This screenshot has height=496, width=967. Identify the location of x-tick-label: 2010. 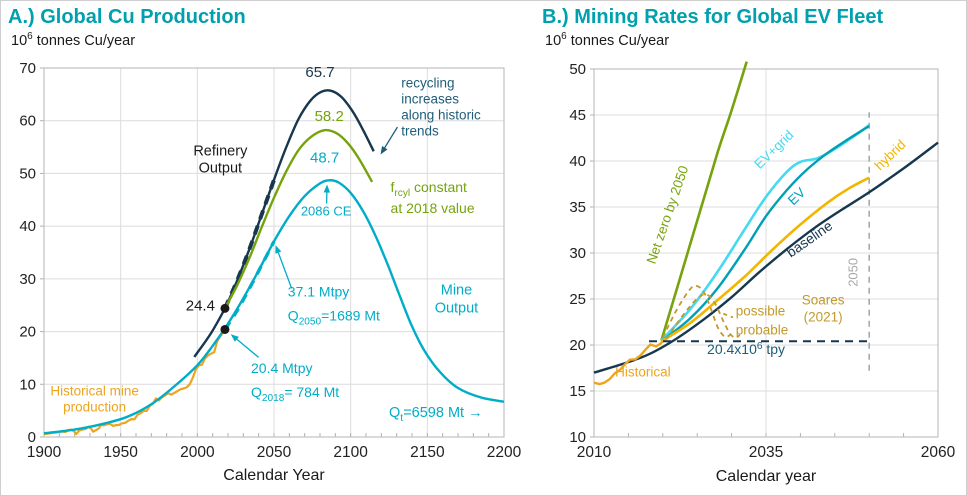
(594, 452).